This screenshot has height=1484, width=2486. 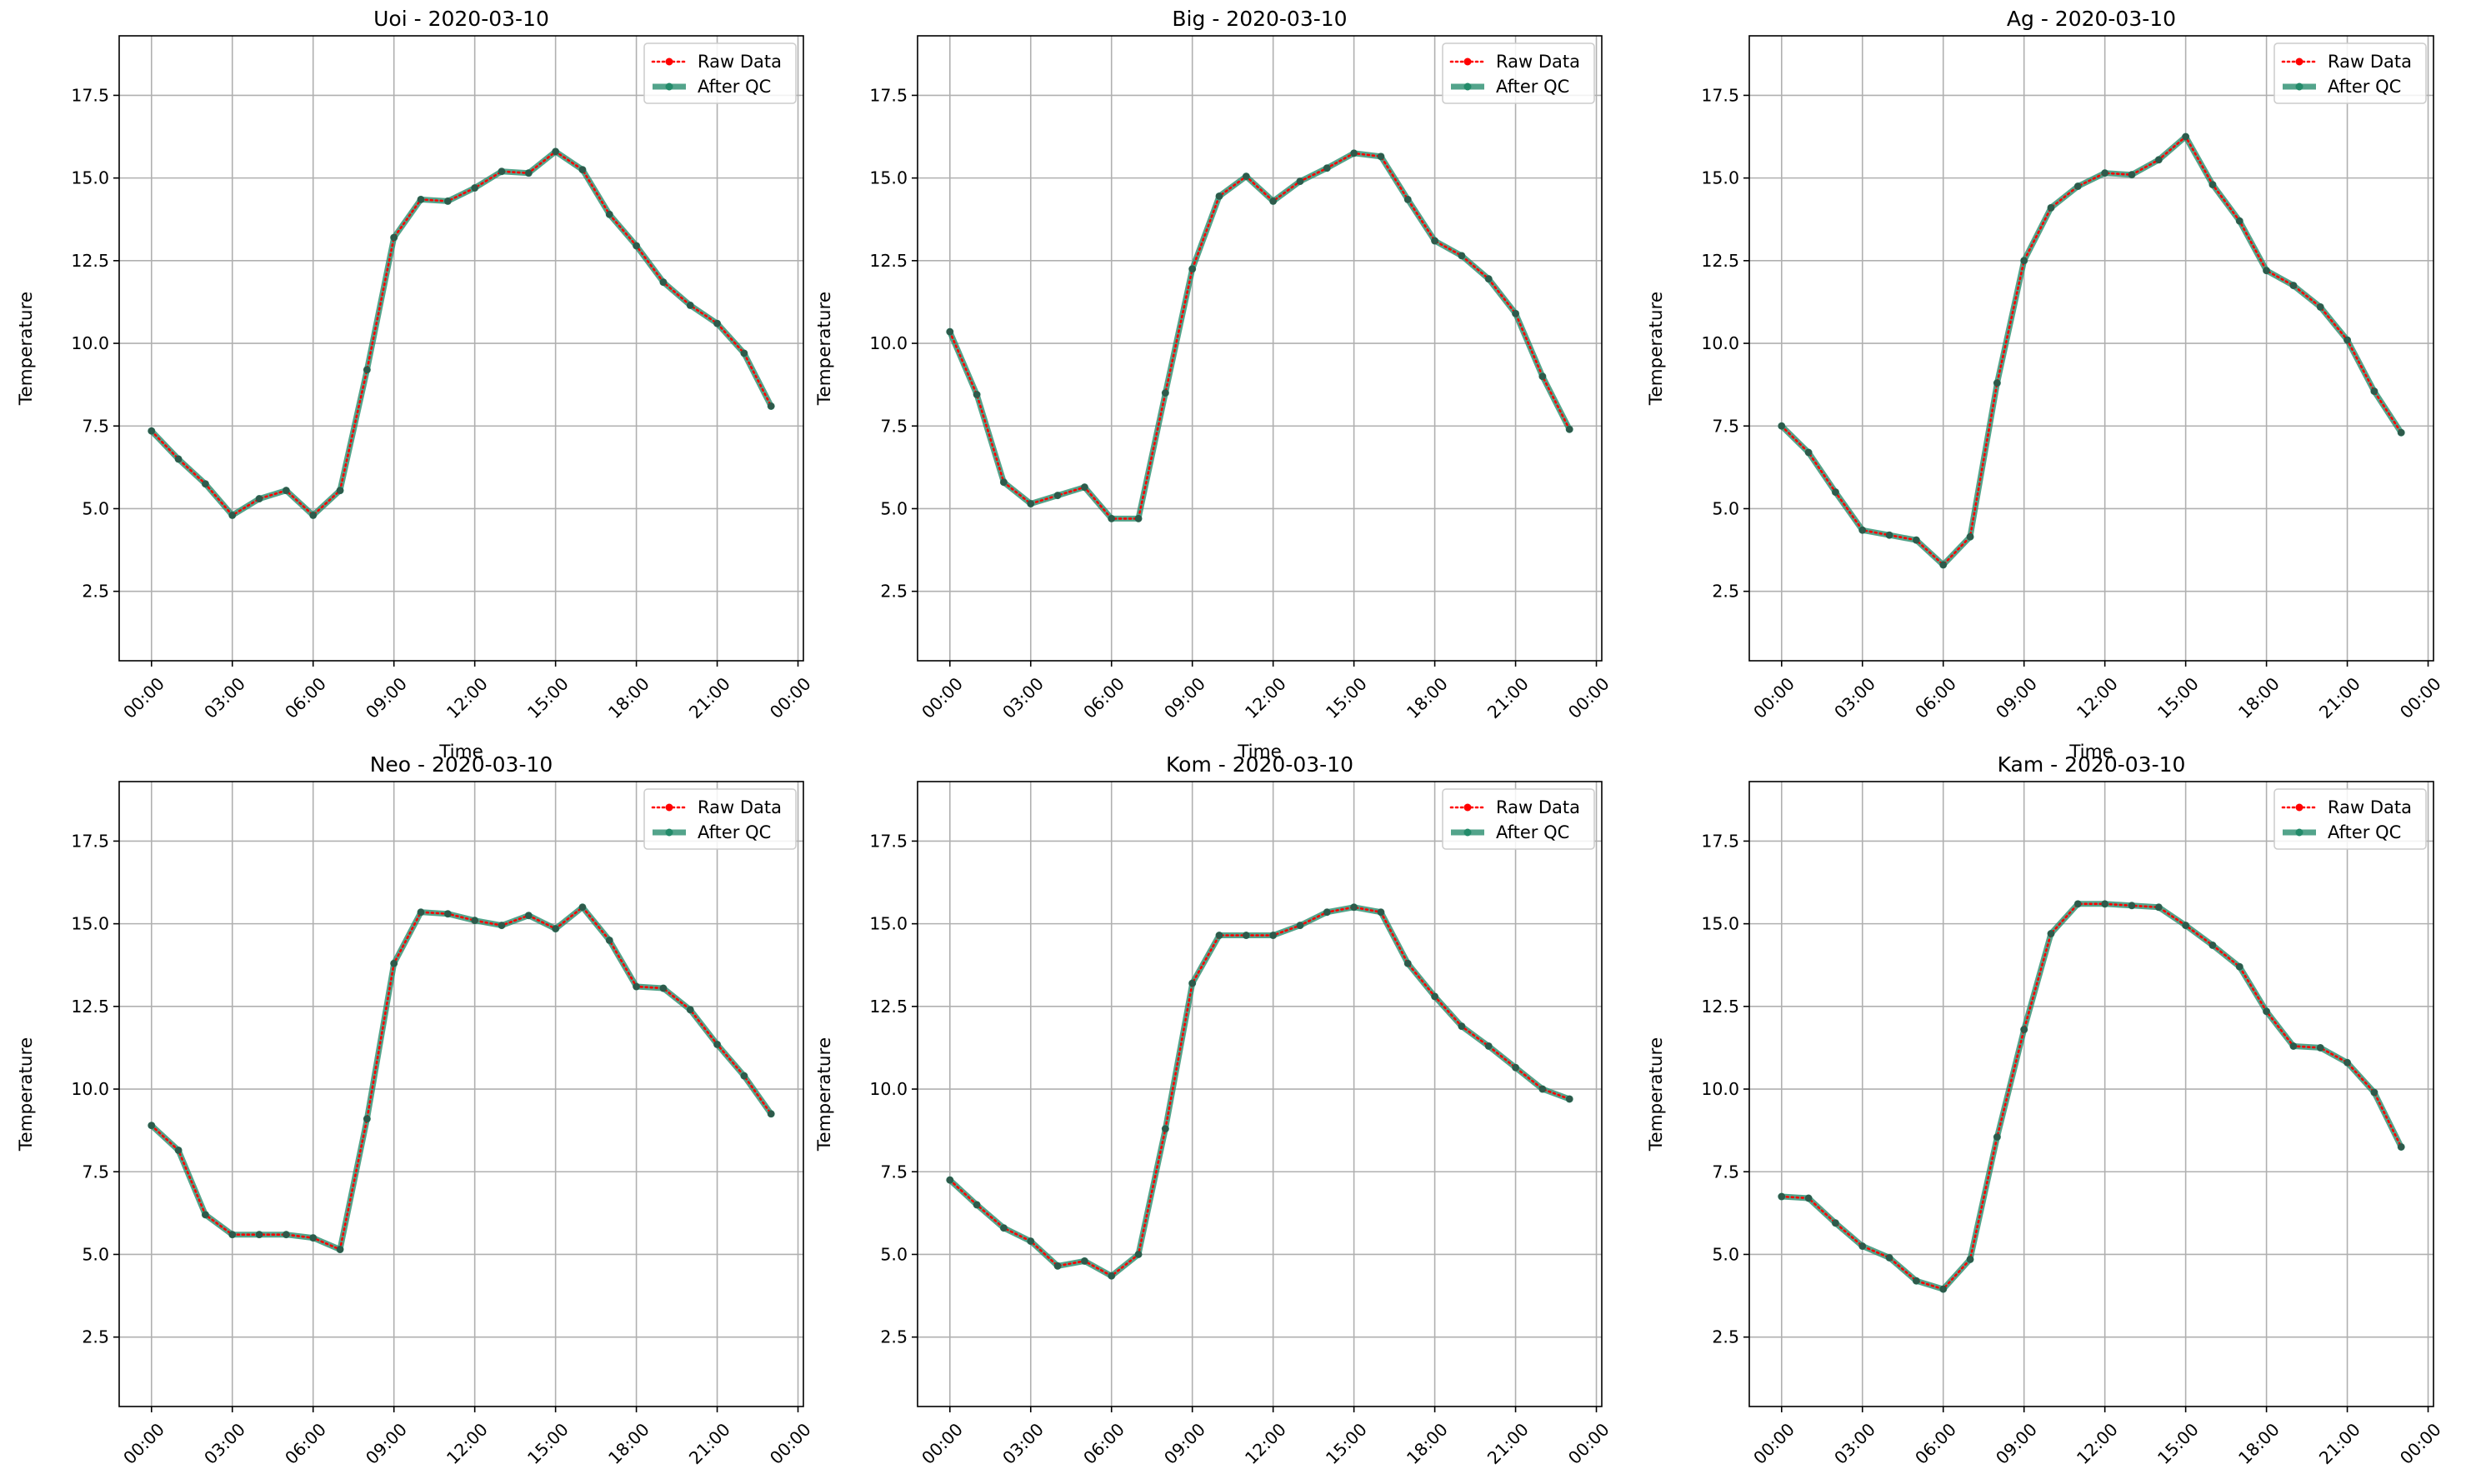 What do you see at coordinates (1518, 73) in the screenshot?
I see `legend: Raw Data After QC` at bounding box center [1518, 73].